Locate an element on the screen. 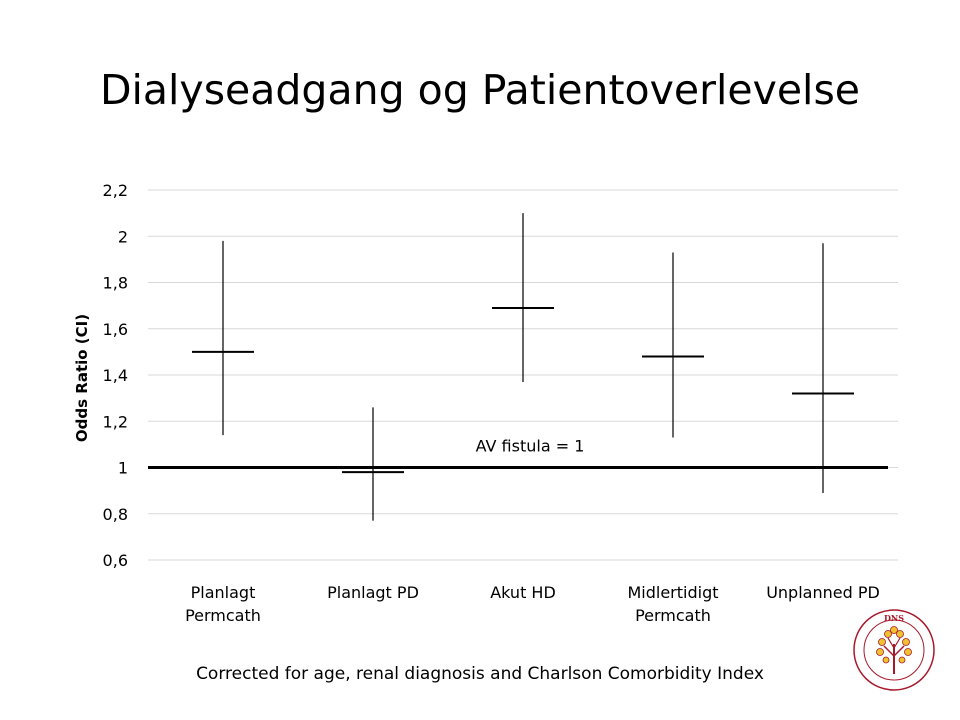  dns-logo: DNS is located at coordinates (894, 650).